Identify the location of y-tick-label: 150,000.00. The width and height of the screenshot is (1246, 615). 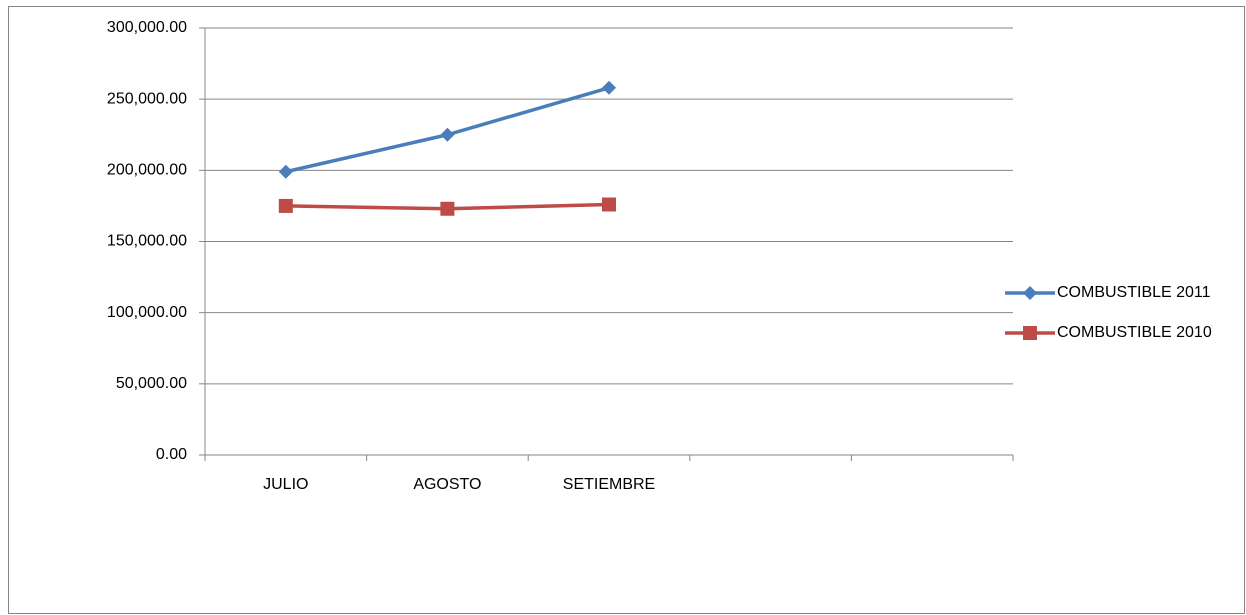
(147, 241).